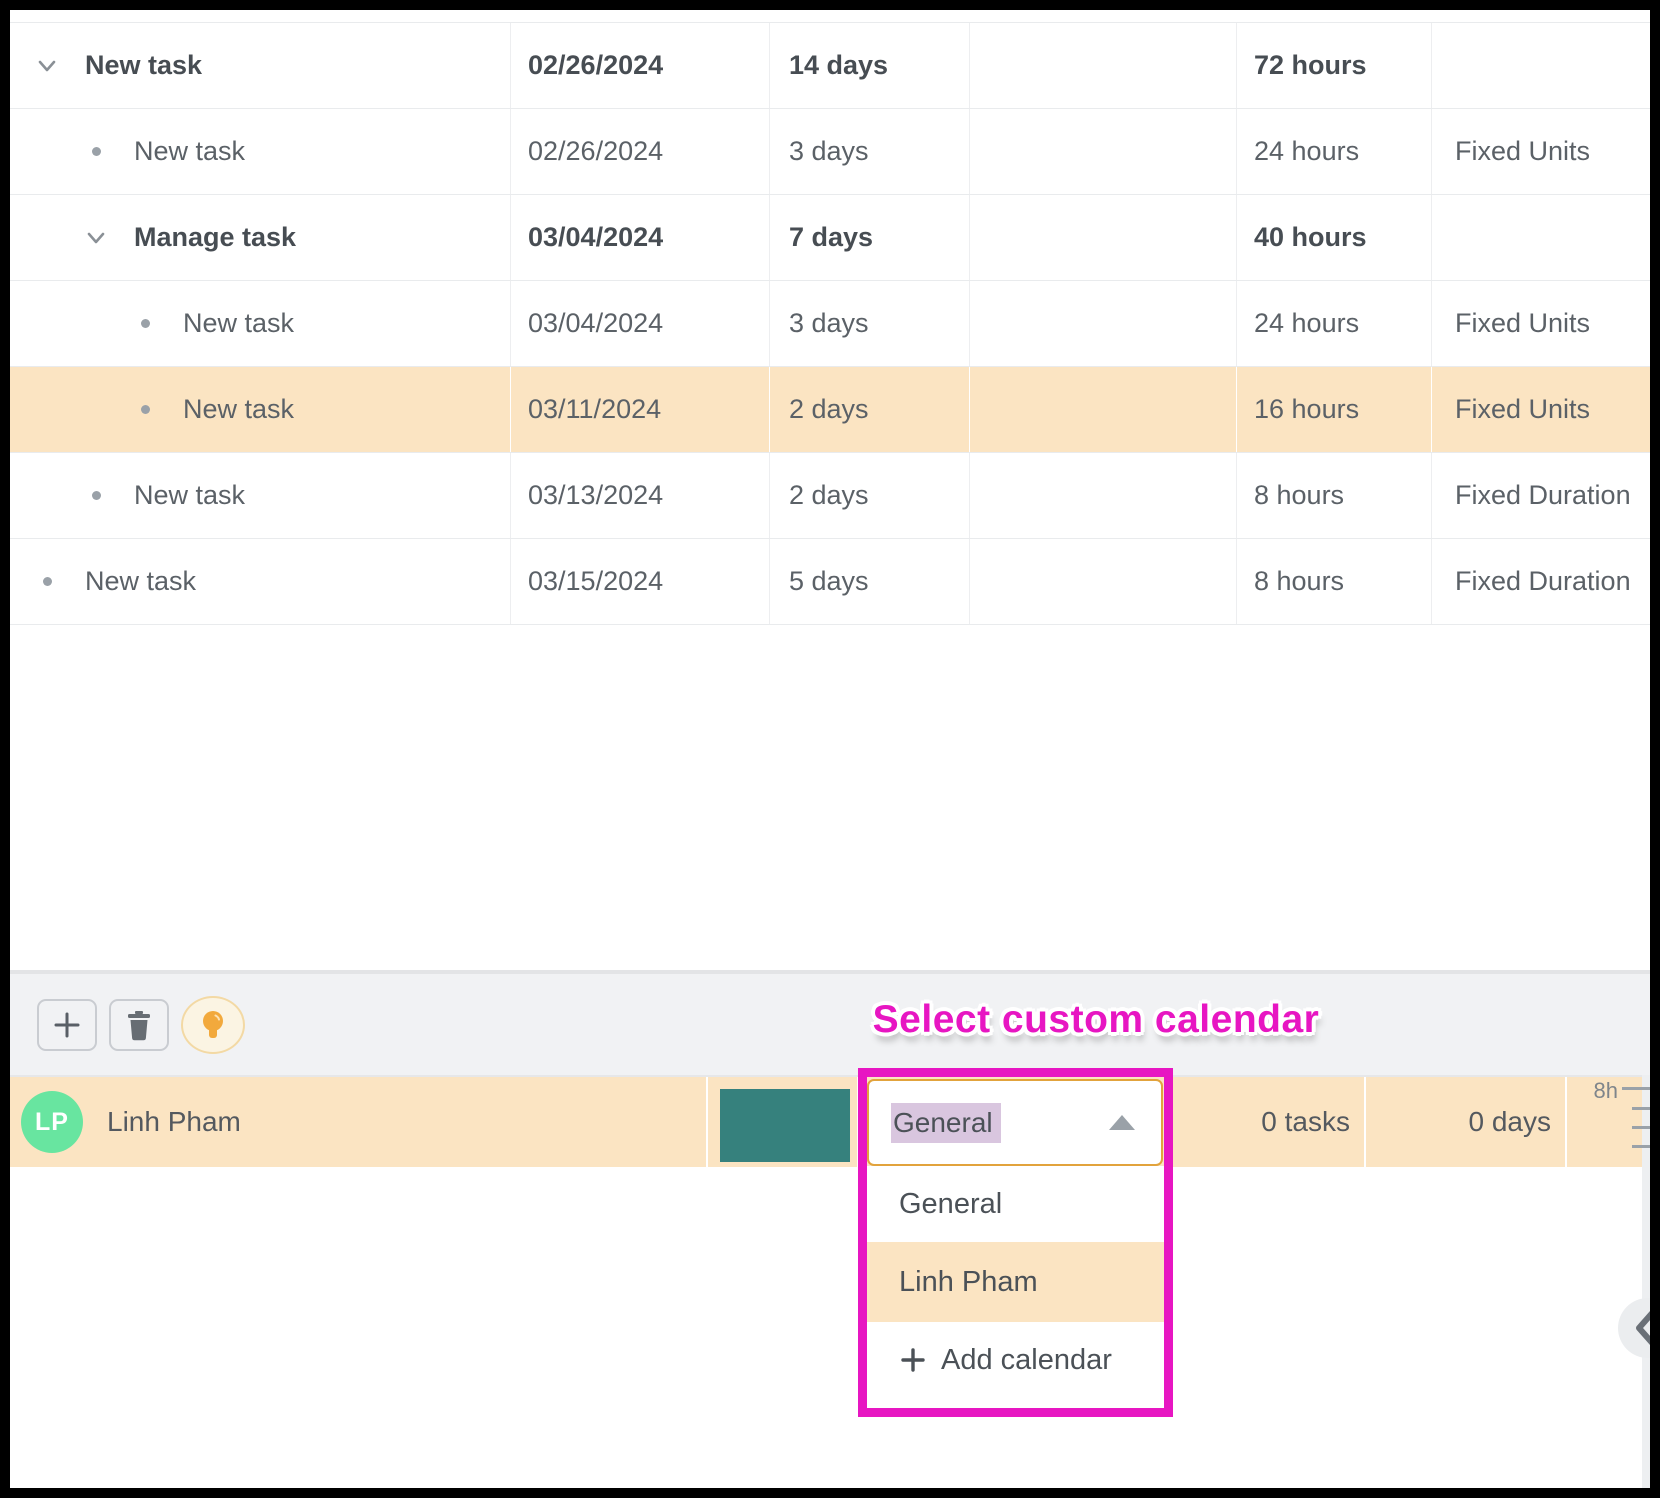 The width and height of the screenshot is (1660, 1498). I want to click on task-count: 0 tasks, so click(1305, 1121).